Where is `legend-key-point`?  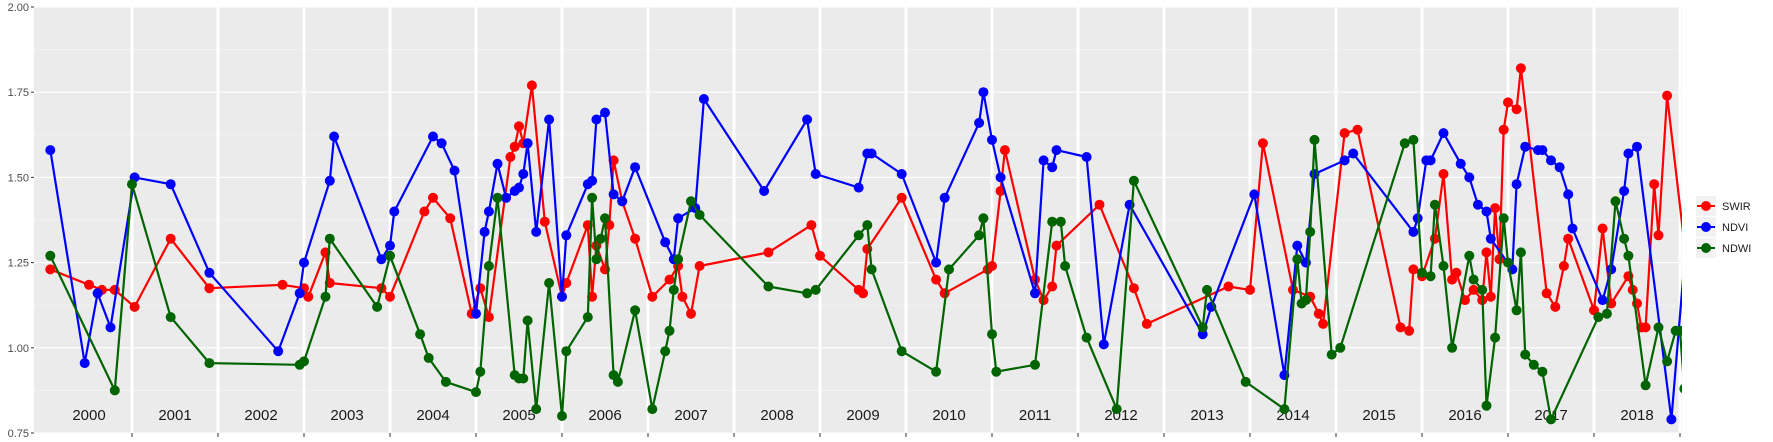
legend-key-point is located at coordinates (1706, 206).